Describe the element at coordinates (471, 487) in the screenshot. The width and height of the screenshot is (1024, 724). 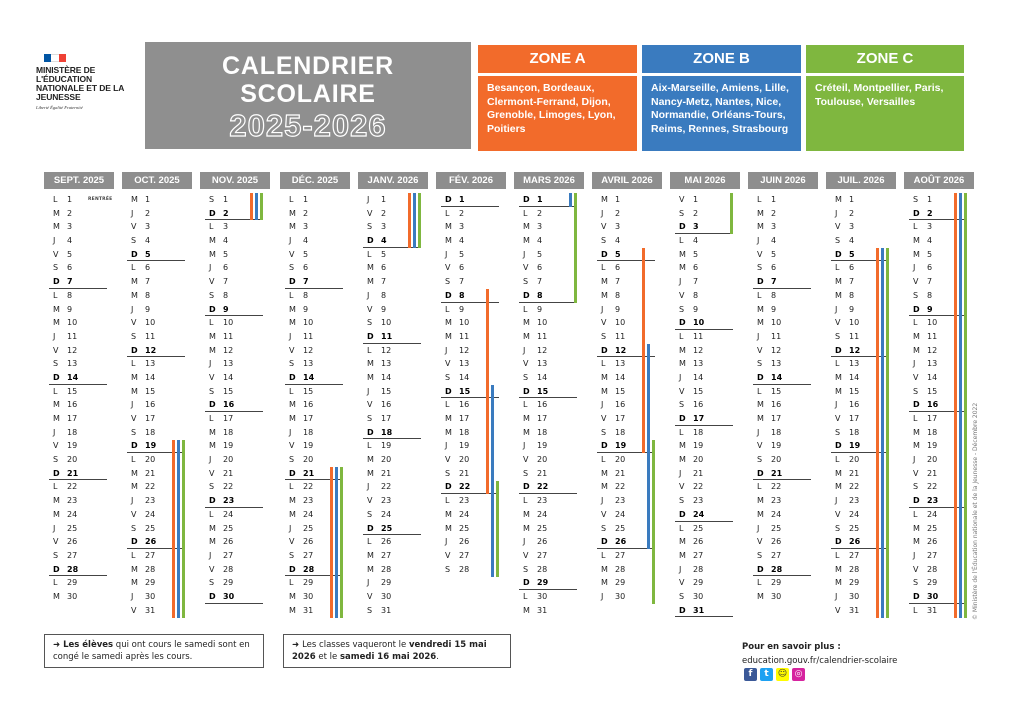
I see `day-row: D 22` at that location.